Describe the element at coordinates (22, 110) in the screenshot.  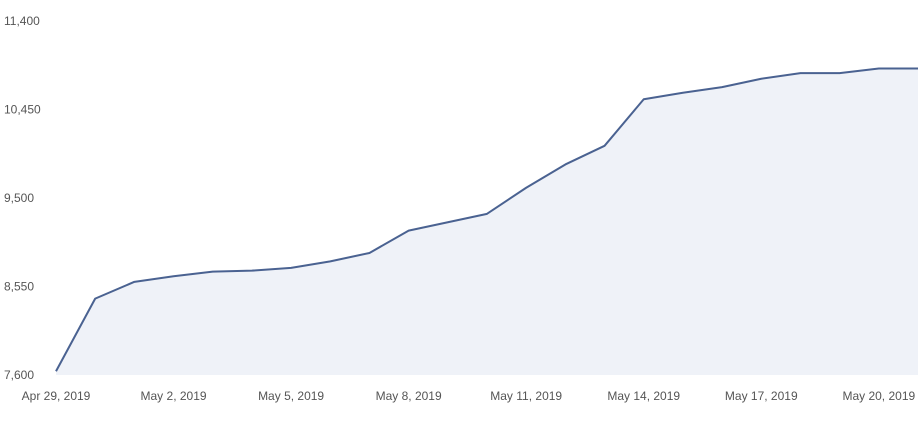
I see `y-tick-label: 10,450` at that location.